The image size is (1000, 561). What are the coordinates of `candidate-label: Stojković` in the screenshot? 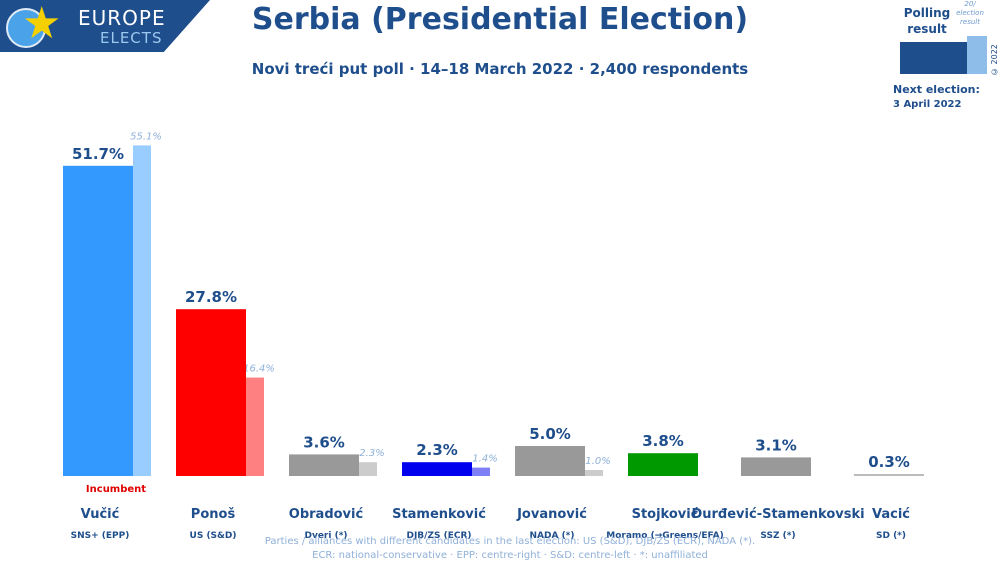 It's located at (665, 514).